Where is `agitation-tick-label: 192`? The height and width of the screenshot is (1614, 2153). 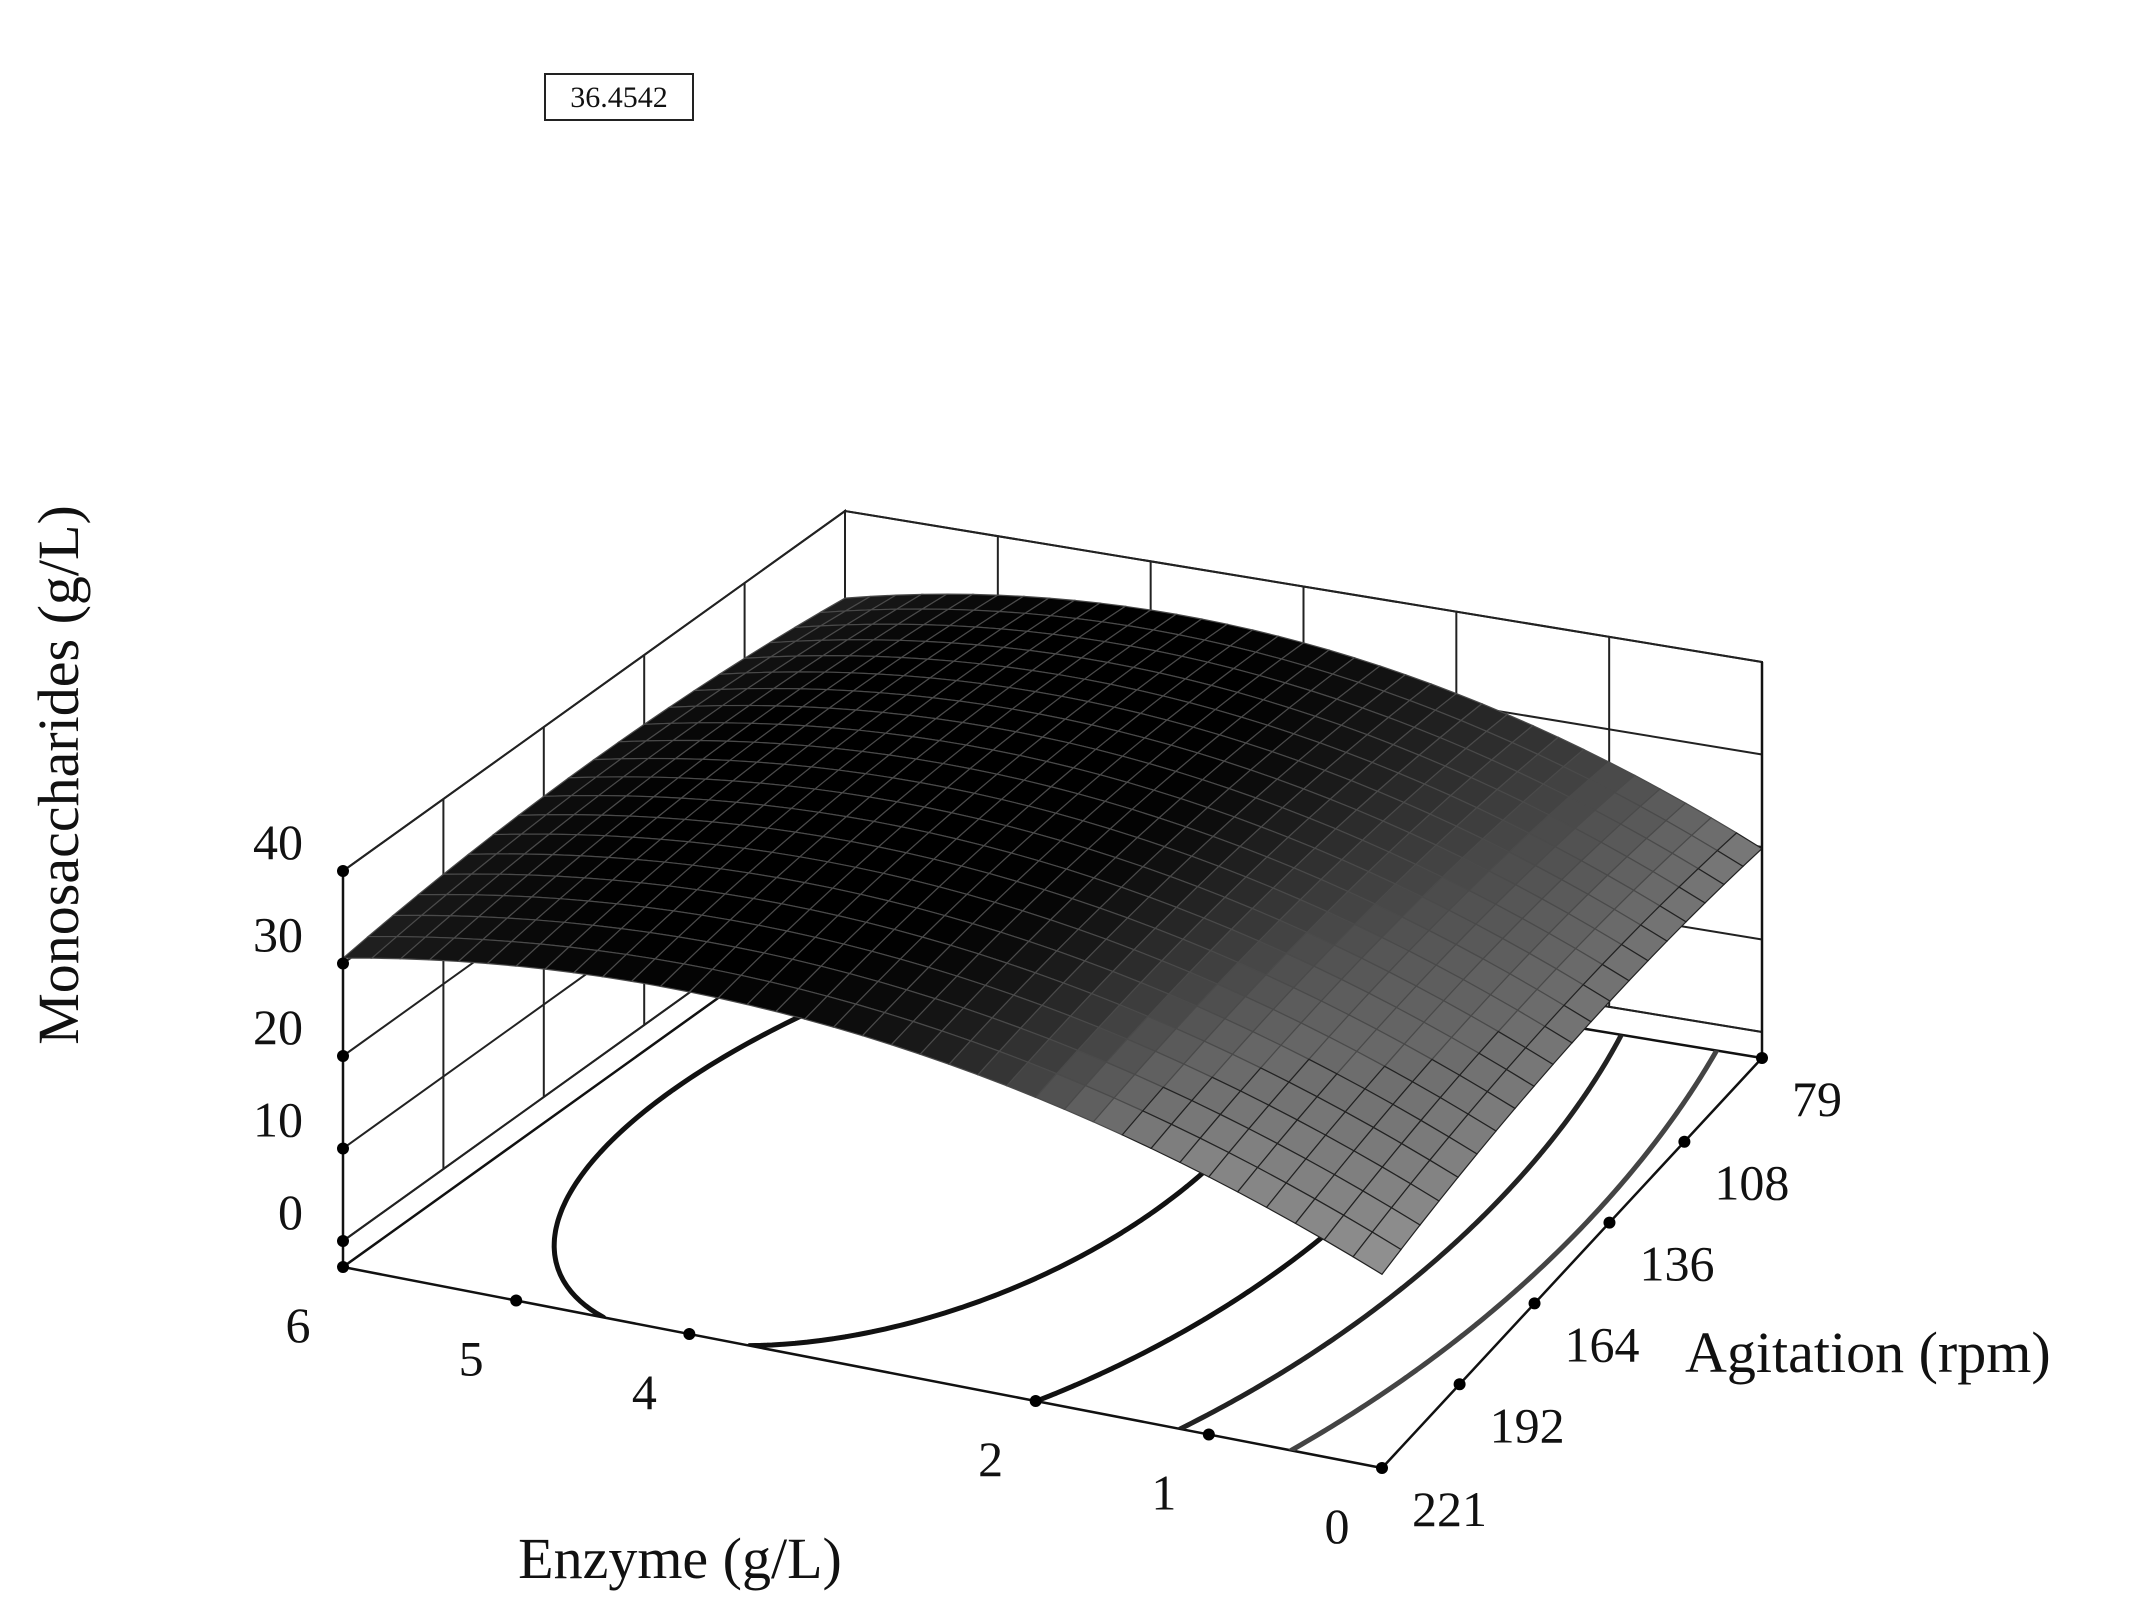 agitation-tick-label: 192 is located at coordinates (1527, 1425).